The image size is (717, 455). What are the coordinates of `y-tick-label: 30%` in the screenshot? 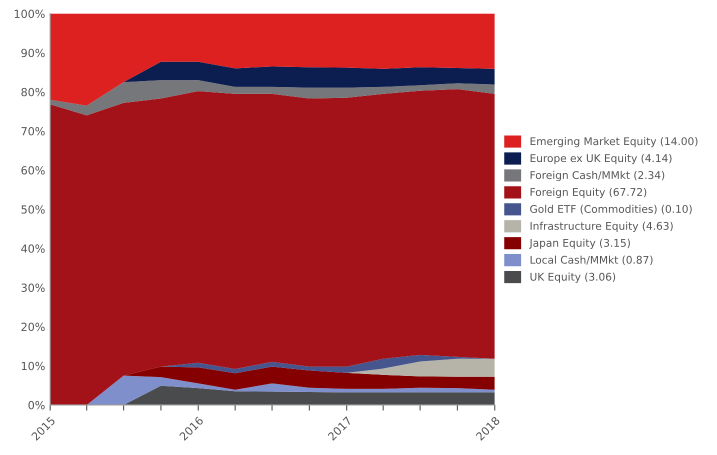 It's located at (33, 288).